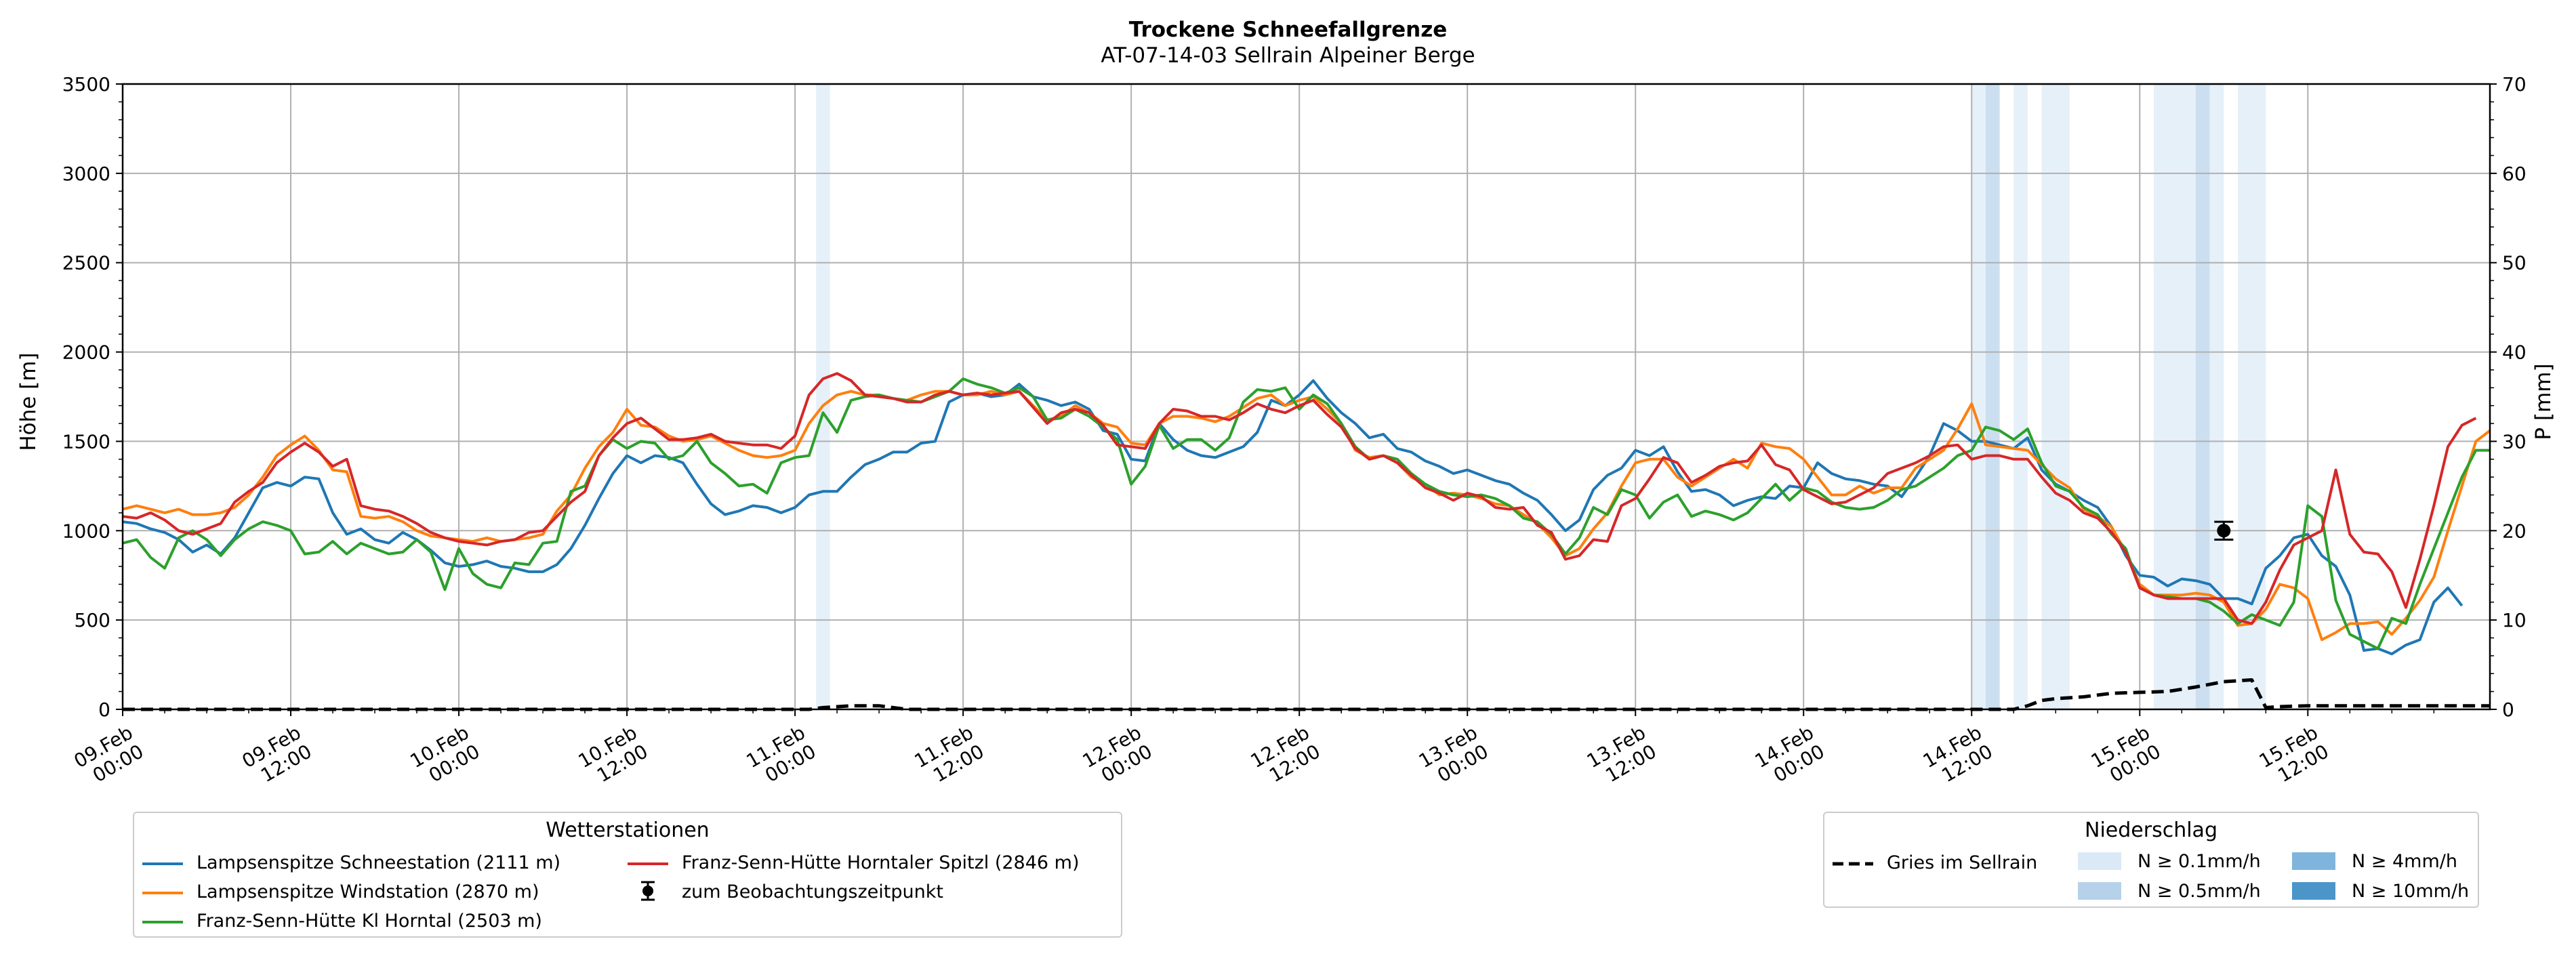  I want to click on legend-swatch-kl-horntal, so click(163, 922).